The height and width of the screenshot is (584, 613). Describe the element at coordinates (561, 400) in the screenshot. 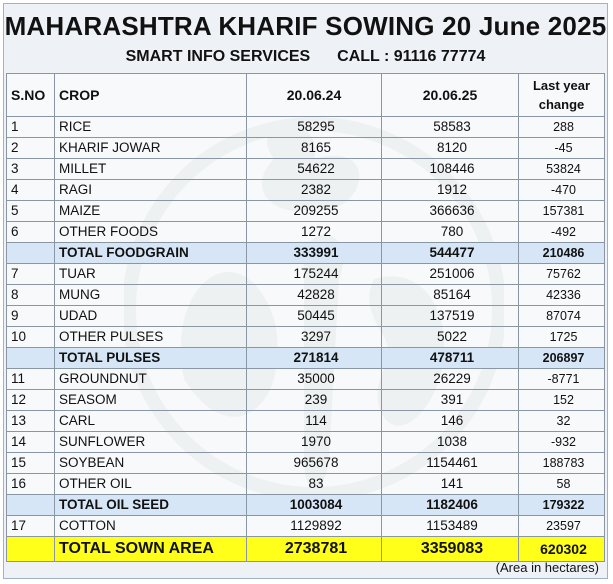

I see `cell-change: 152` at that location.